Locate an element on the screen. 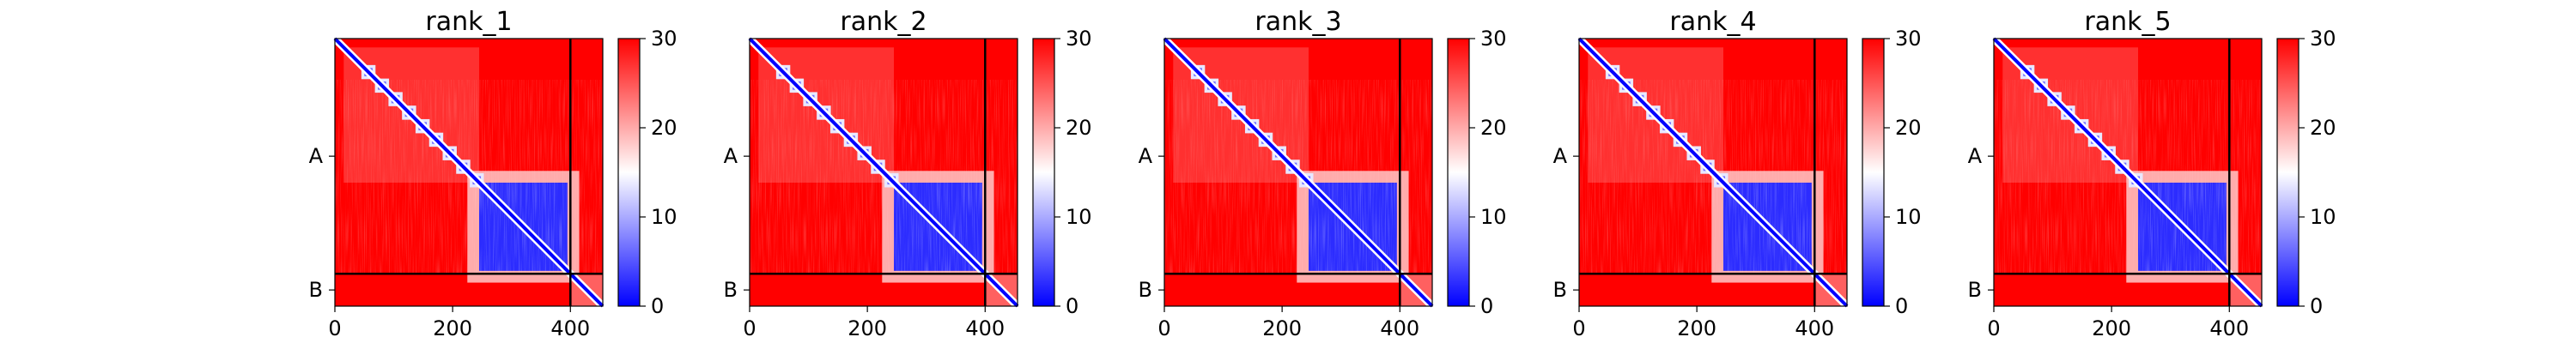 The height and width of the screenshot is (343, 2576). panel-title: rank_2 is located at coordinates (884, 22).